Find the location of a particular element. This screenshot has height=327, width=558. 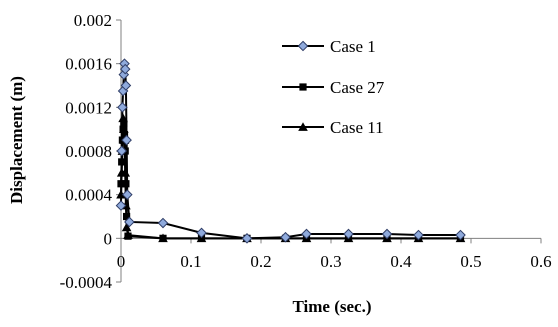

legend-label: Case 11 is located at coordinates (357, 127).